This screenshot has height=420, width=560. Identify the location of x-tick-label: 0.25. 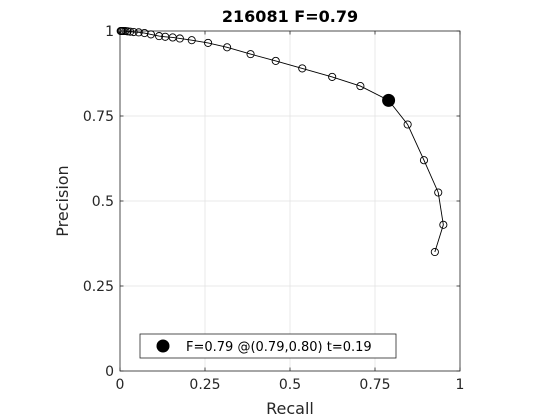
(204, 385).